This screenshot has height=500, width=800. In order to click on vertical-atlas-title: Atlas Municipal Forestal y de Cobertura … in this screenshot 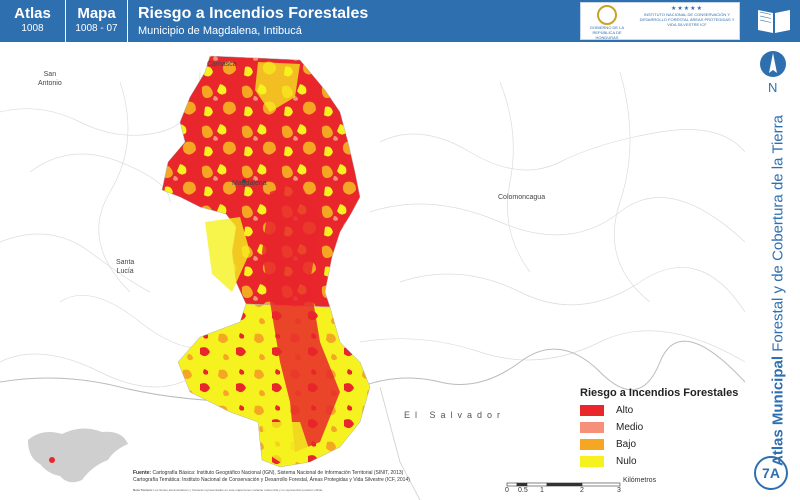, I will do `click(778, 291)`.